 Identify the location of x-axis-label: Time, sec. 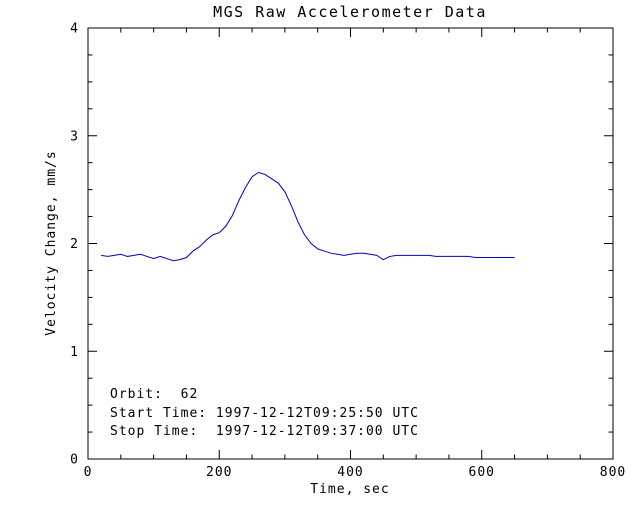
(349, 489).